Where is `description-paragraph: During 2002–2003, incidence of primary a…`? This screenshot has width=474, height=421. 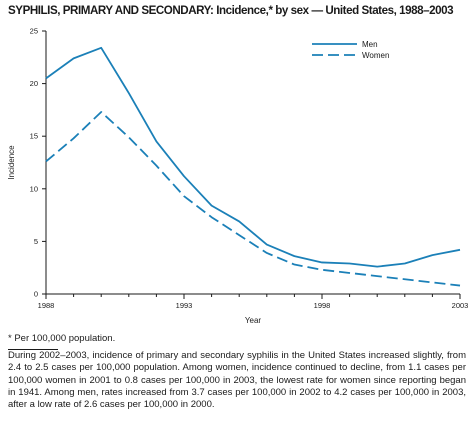
description-paragraph: During 2002–2003, incidence of primary a… is located at coordinates (237, 380).